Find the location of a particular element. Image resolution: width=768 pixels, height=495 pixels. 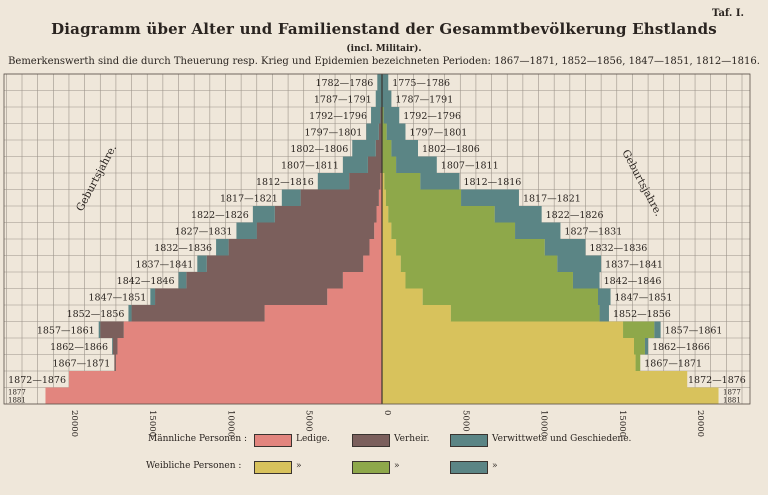

legend-swatch-female-verwitwet is located at coordinates (469, 467).